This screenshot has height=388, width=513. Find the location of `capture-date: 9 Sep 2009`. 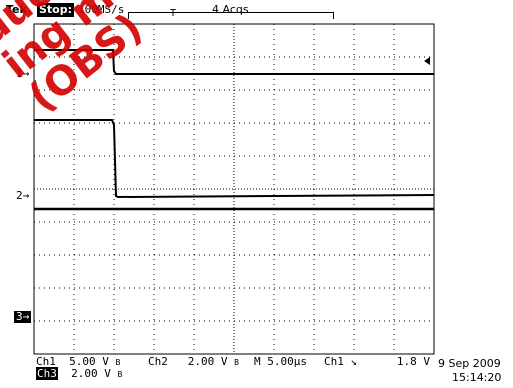

capture-date: 9 Sep 2009 is located at coordinates (469, 363).